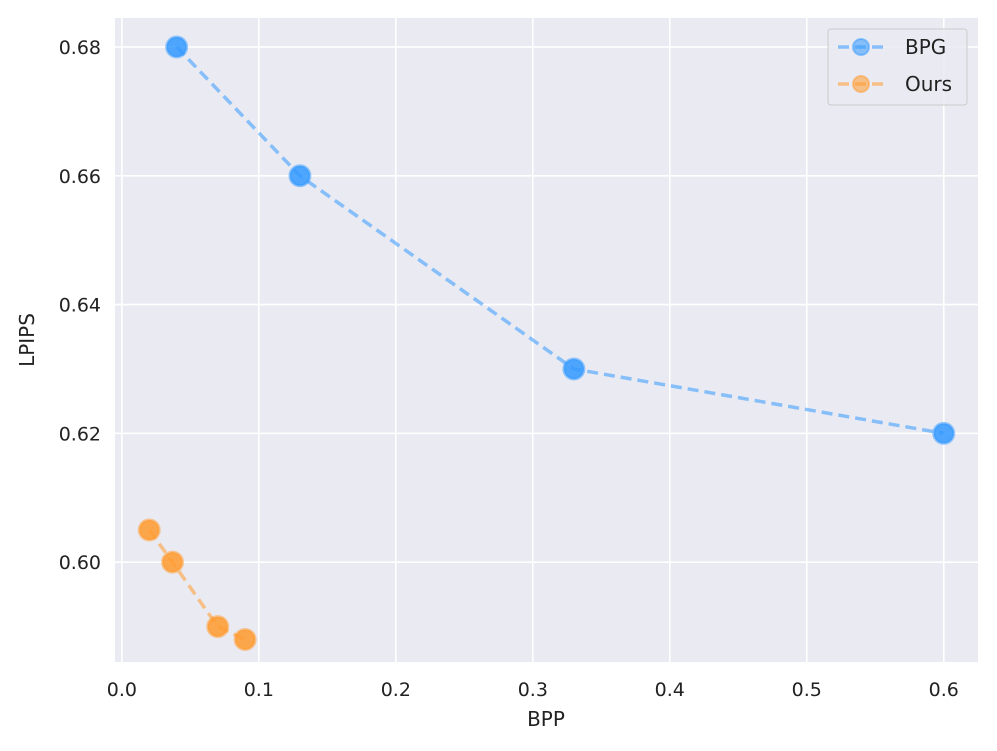 The image size is (997, 751). I want to click on x-tick-label: 0.6, so click(944, 690).